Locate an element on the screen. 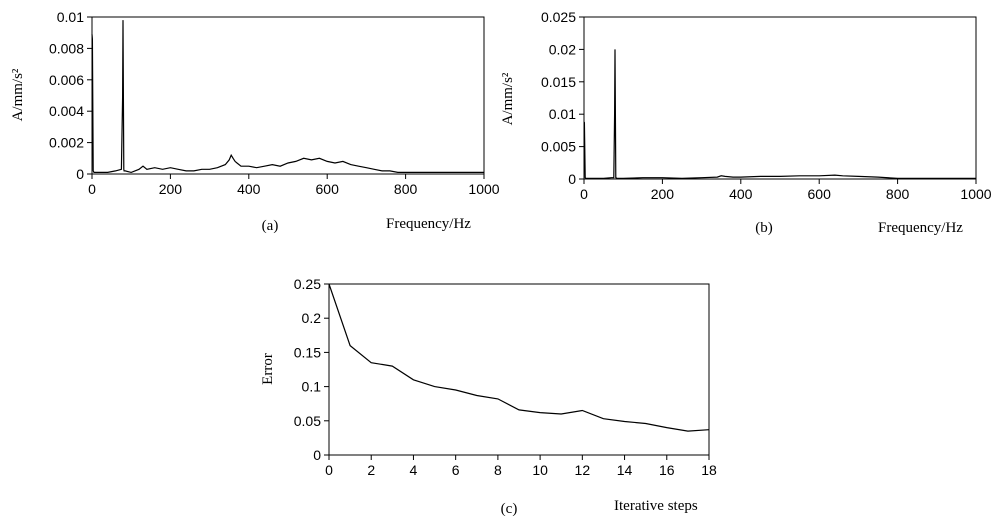  y-axis-label-a: A/mm/s² is located at coordinates (18, 94).